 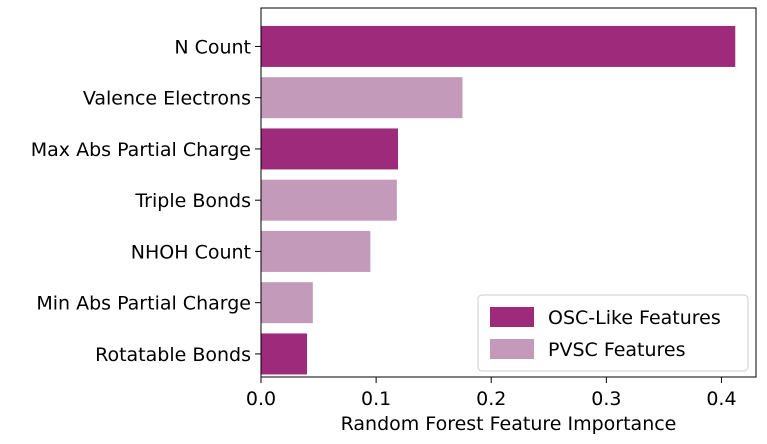 What do you see at coordinates (721, 399) in the screenshot?
I see `x-tick-label: 0.4` at bounding box center [721, 399].